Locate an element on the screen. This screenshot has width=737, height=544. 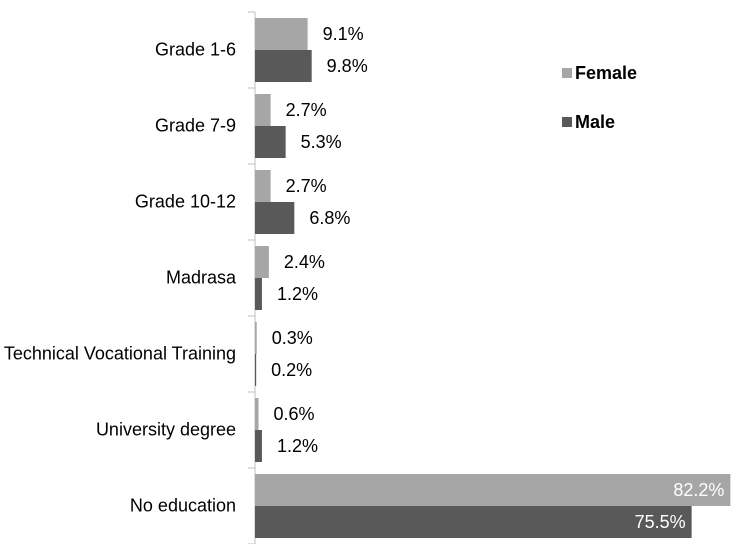
data-label: 75.5% is located at coordinates (660, 522).